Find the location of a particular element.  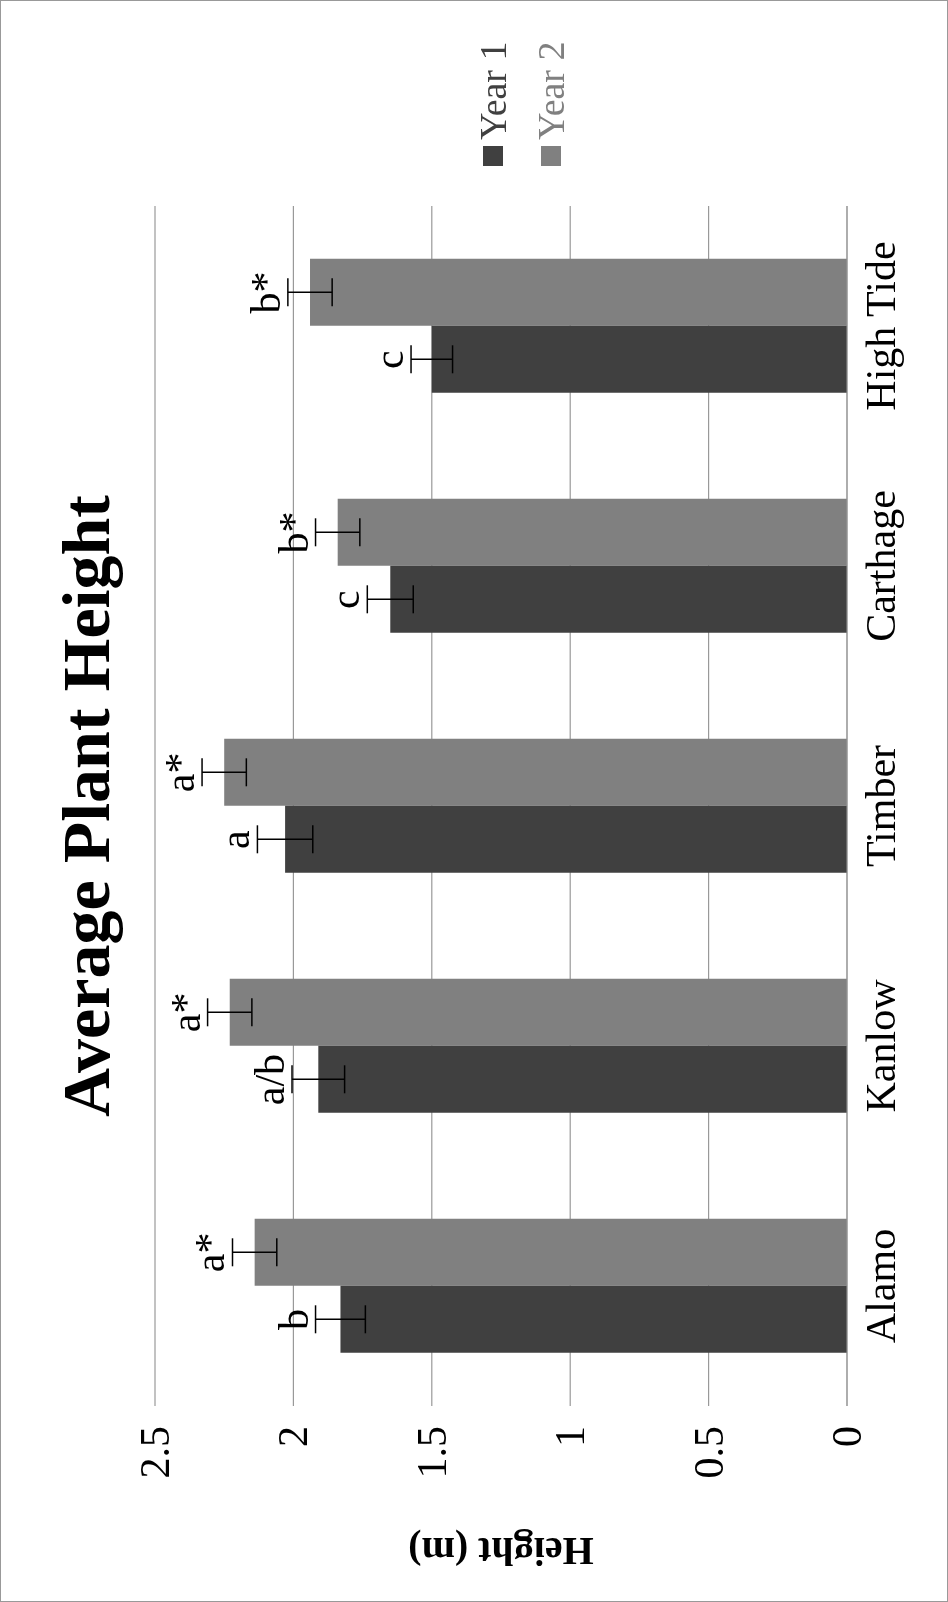

text: Year 2 is located at coordinates (551, 90).